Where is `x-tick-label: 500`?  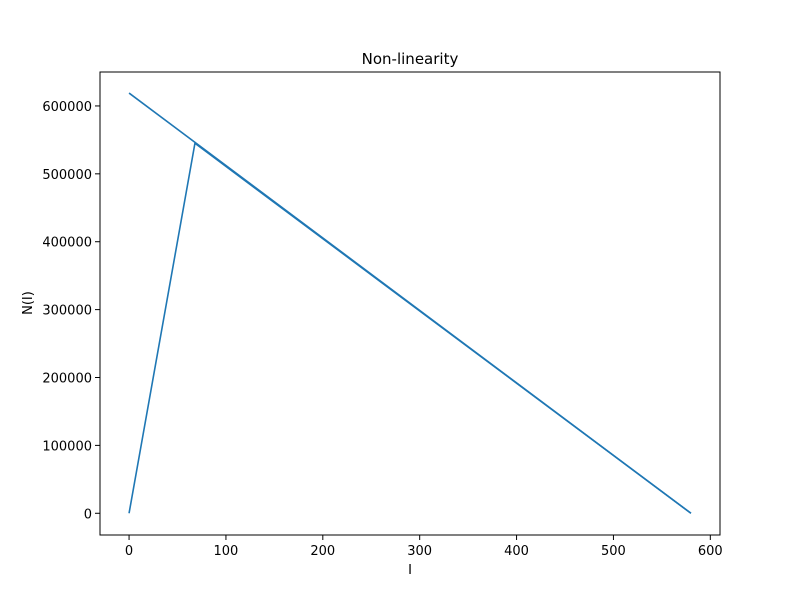 x-tick-label: 500 is located at coordinates (613, 551).